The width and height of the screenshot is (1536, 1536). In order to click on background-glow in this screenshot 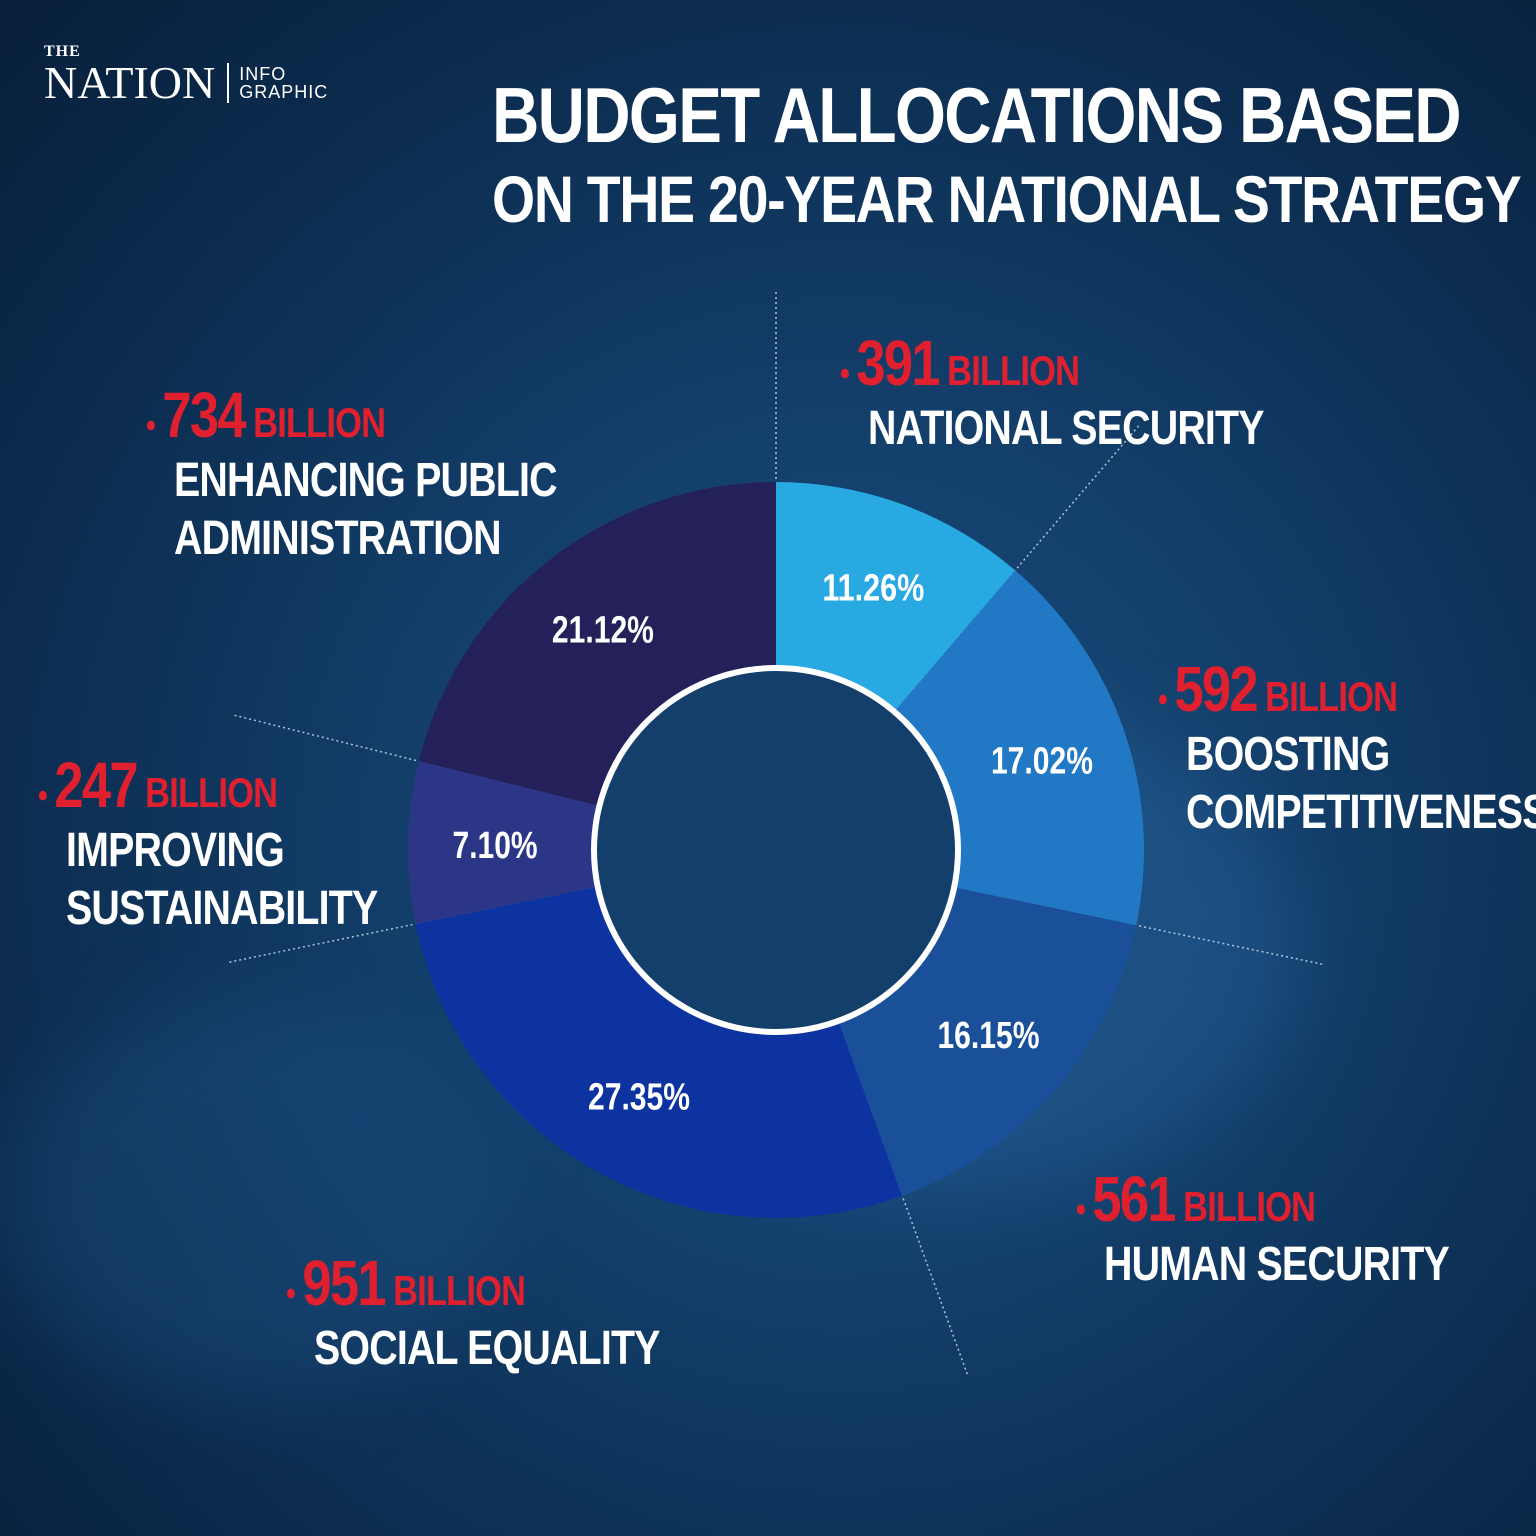, I will do `click(250, 1200)`.